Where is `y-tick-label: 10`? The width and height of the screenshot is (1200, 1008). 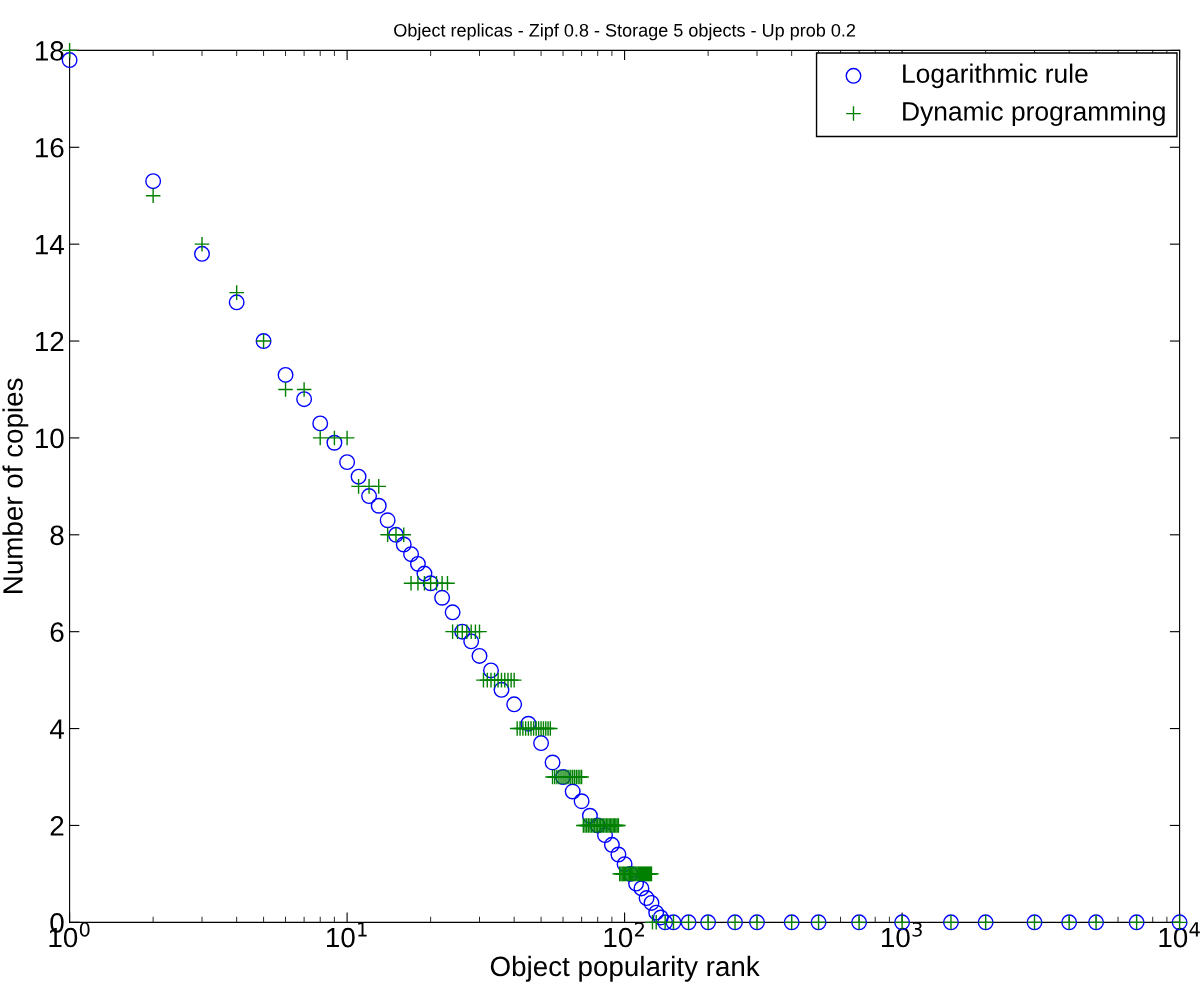 y-tick-label: 10 is located at coordinates (49, 438).